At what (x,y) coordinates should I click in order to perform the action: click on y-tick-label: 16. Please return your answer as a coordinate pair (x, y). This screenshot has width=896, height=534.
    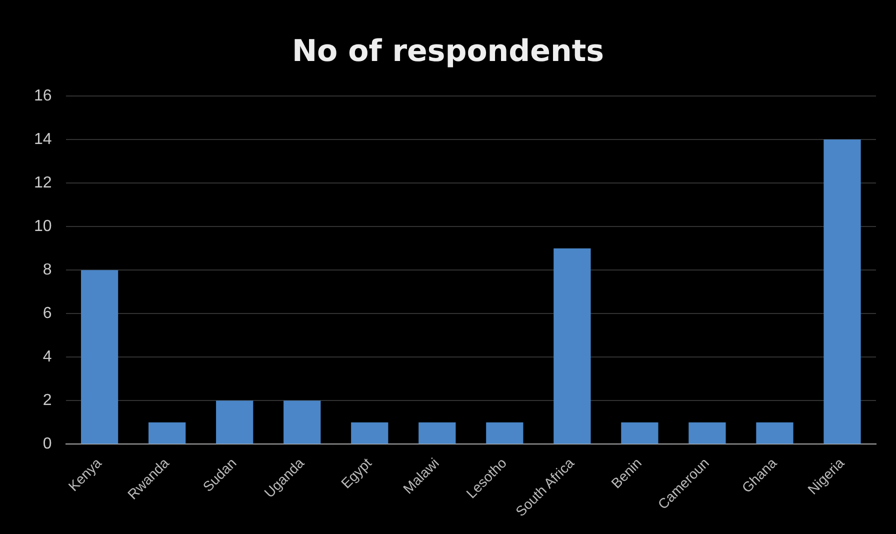
    Looking at the image, I should click on (43, 95).